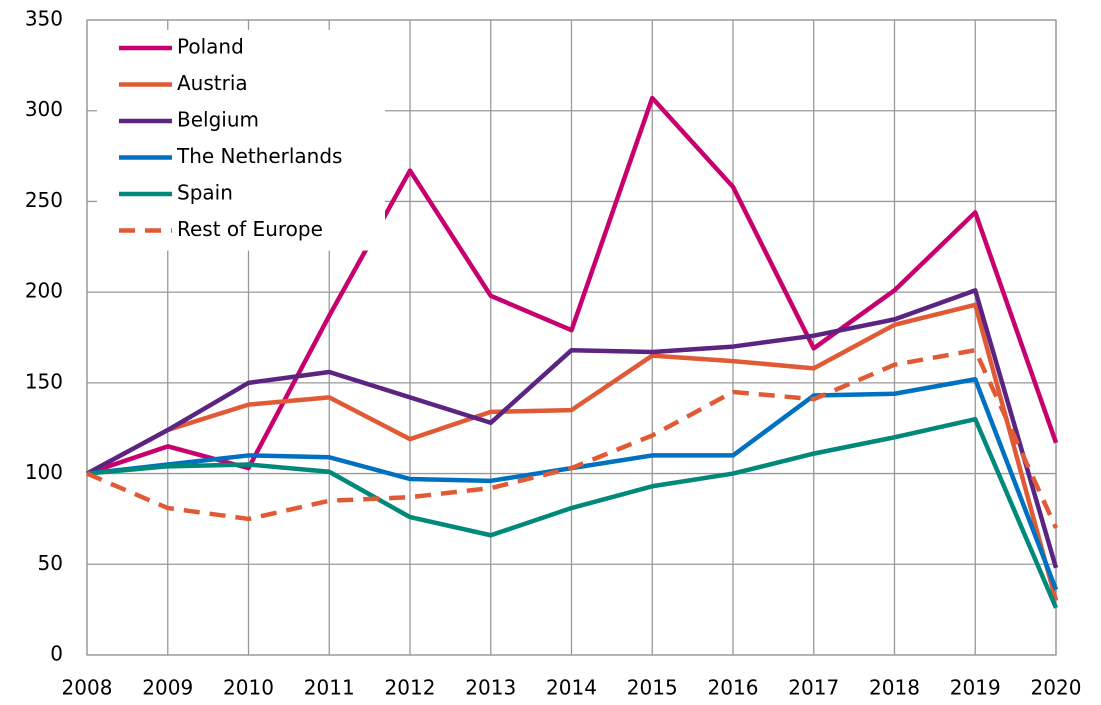  Describe the element at coordinates (210, 47) in the screenshot. I see `legend-label: Poland` at that location.